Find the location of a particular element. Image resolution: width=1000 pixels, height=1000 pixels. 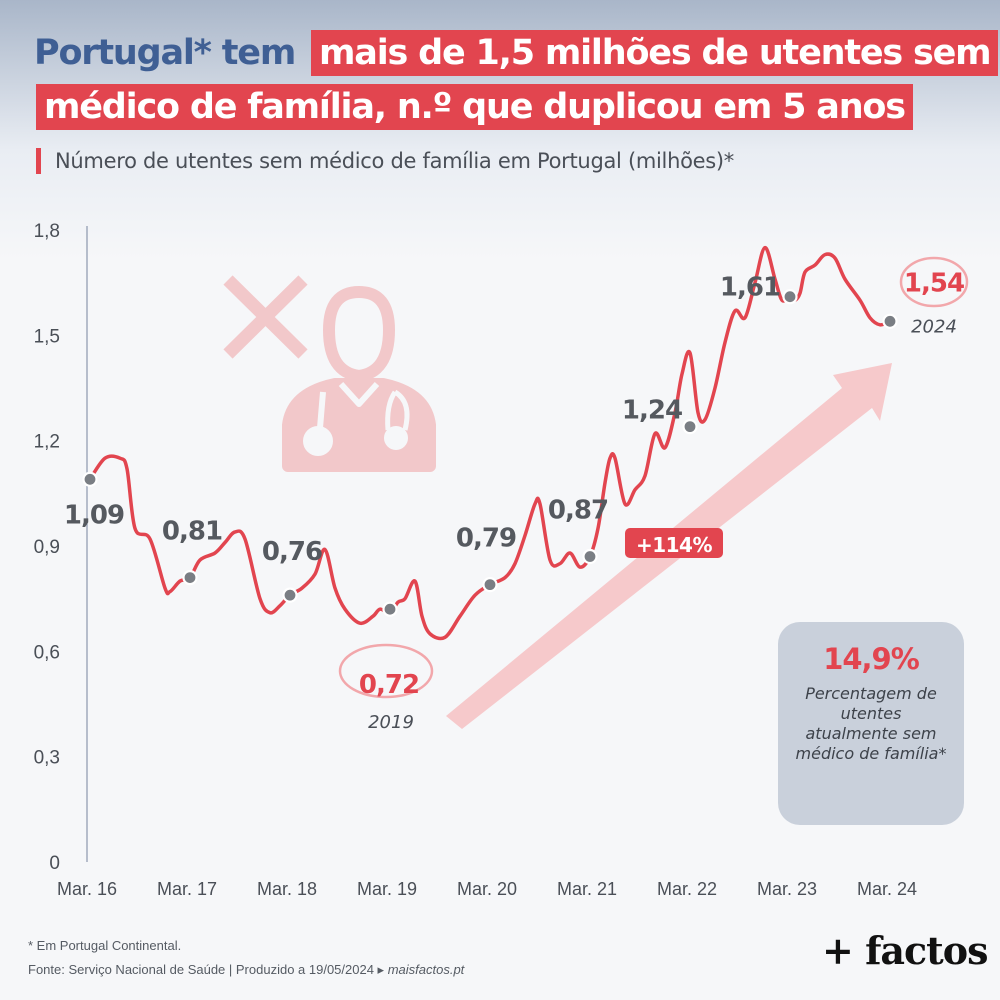

growth-badge is located at coordinates (674, 543).